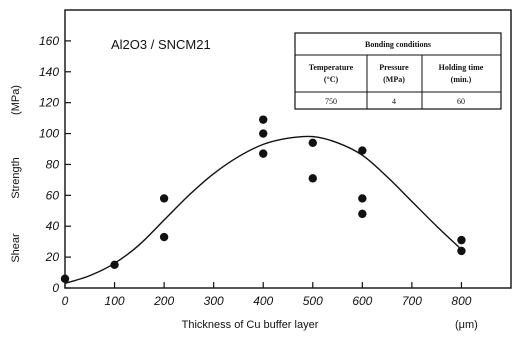 The height and width of the screenshot is (343, 523). I want to click on table-value-pressure: 4, so click(394, 101).